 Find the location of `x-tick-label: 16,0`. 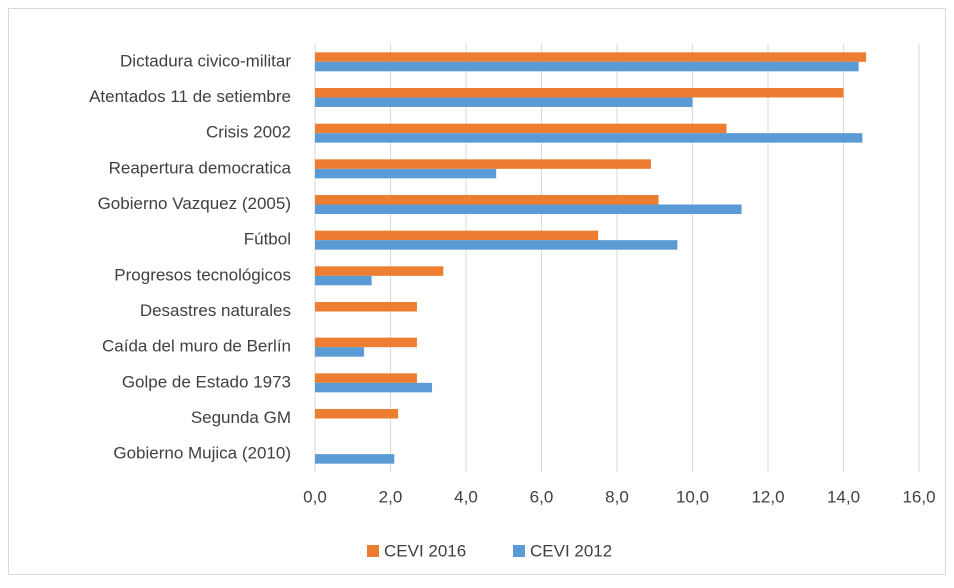

x-tick-label: 16,0 is located at coordinates (918, 496).